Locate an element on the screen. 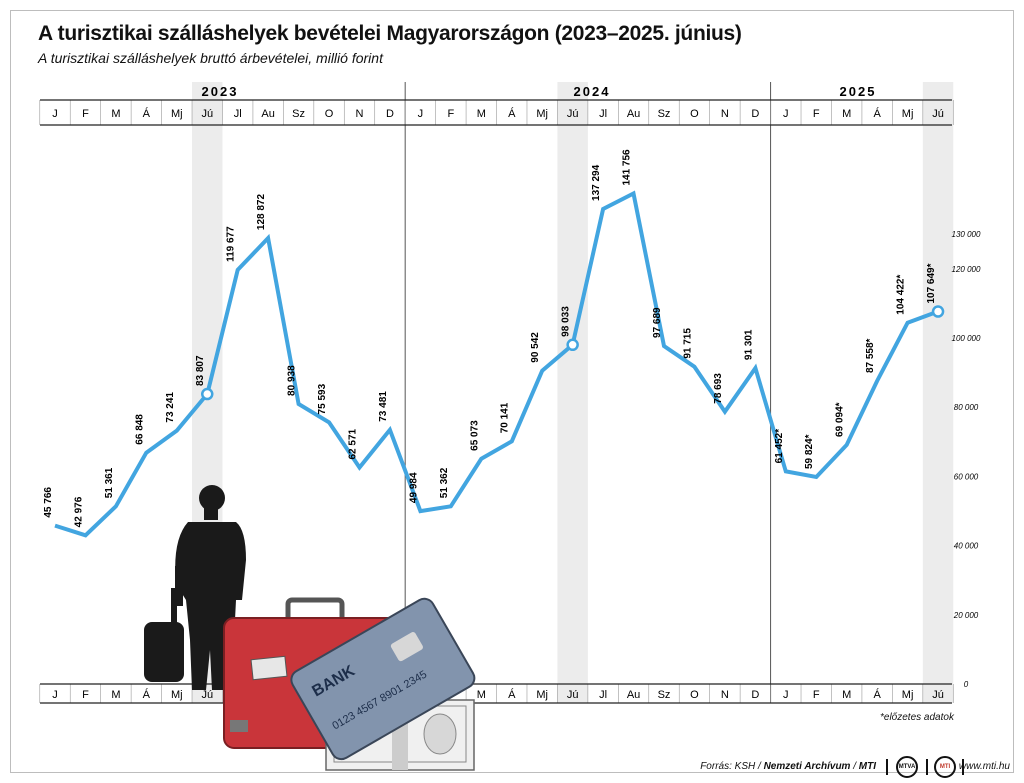  y-tick-label: 0 is located at coordinates (966, 684).